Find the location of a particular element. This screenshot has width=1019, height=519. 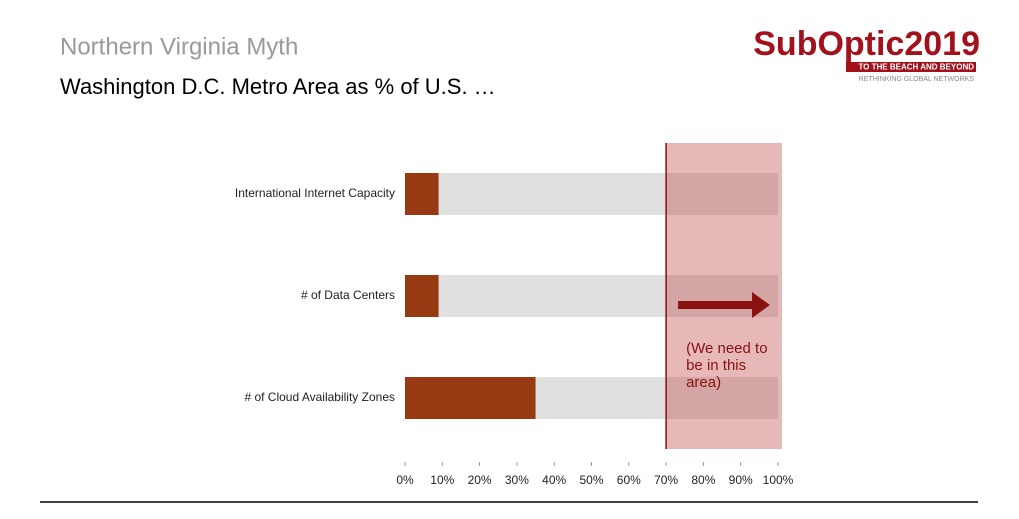

x-tick-label: 0% is located at coordinates (405, 480).